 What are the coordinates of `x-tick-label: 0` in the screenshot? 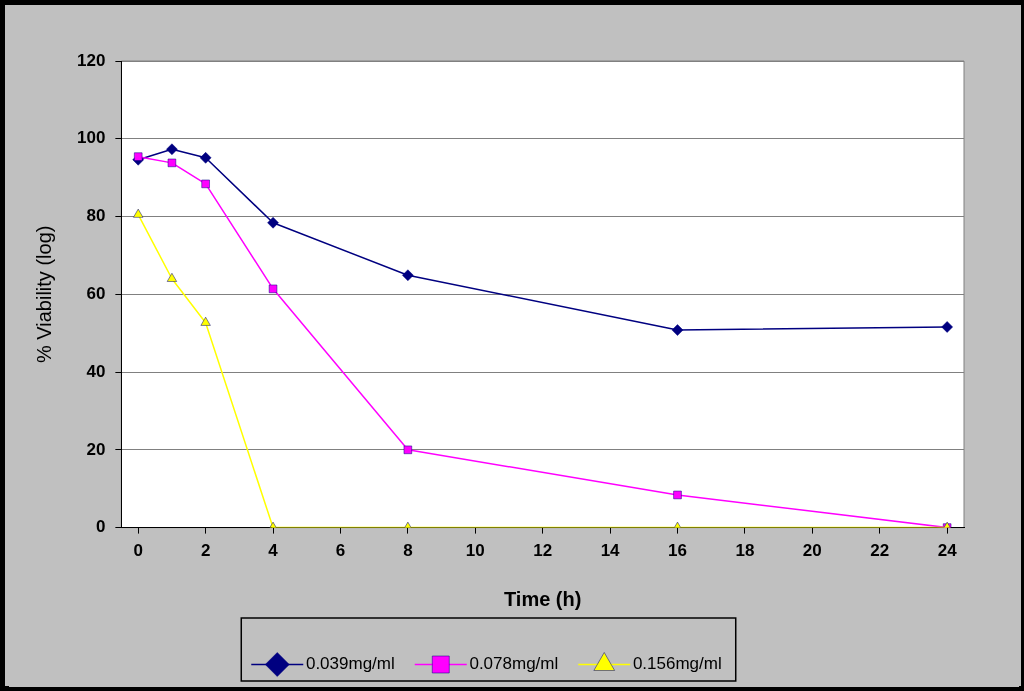 It's located at (138, 551).